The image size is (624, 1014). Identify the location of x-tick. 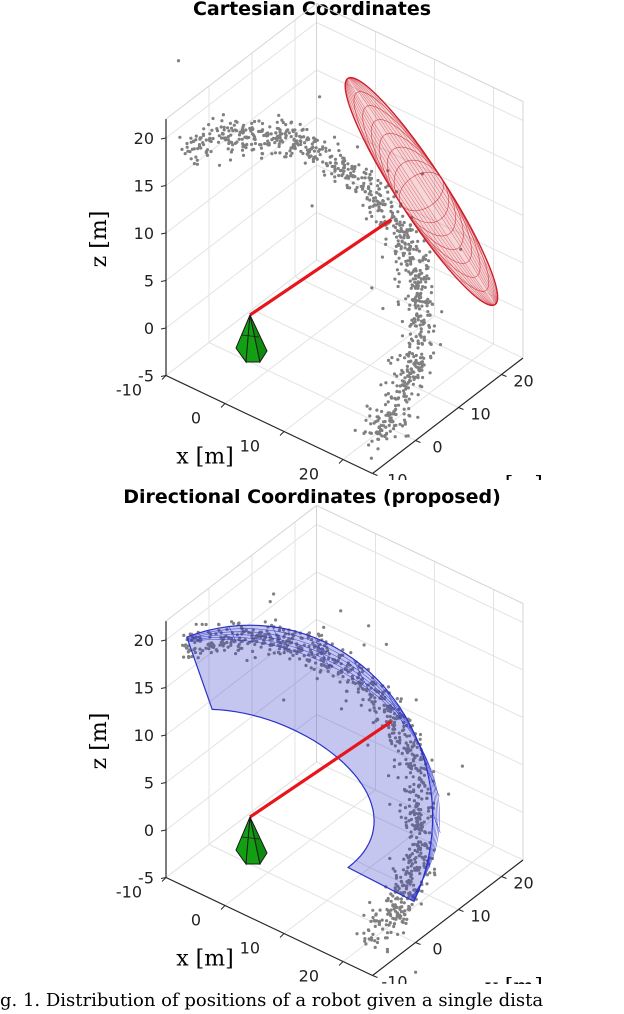
(282, 935).